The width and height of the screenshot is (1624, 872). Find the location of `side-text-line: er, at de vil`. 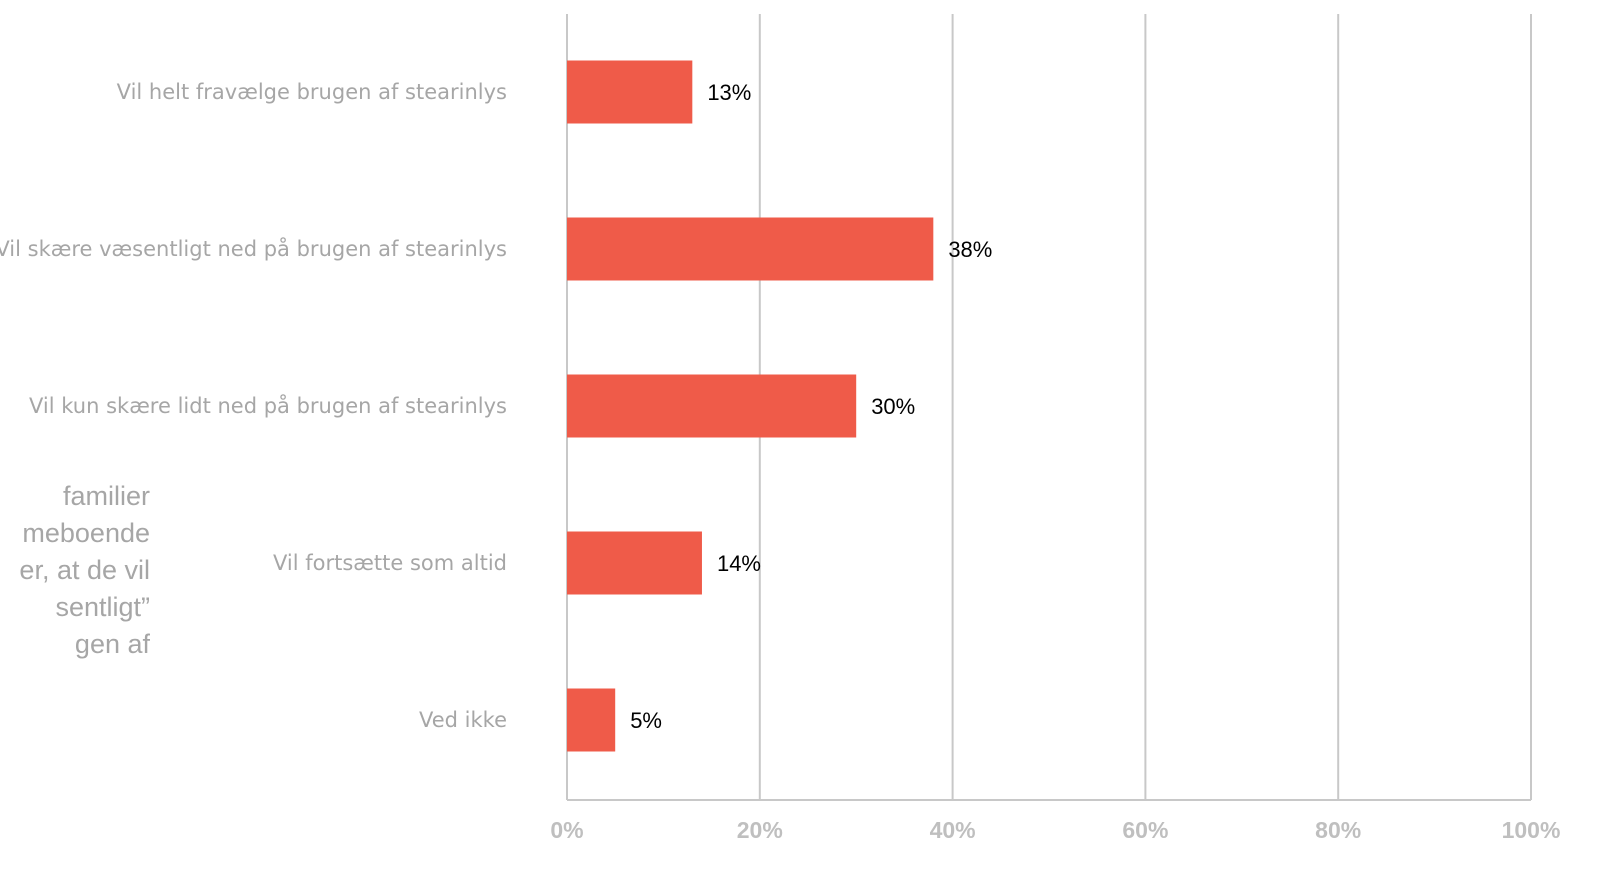

side-text-line: er, at de vil is located at coordinates (84, 570).